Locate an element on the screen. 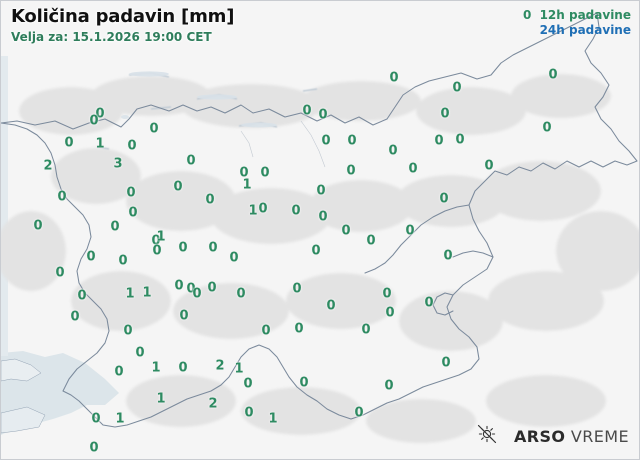 The image size is (640, 460). station-value: 3 is located at coordinates (118, 164).